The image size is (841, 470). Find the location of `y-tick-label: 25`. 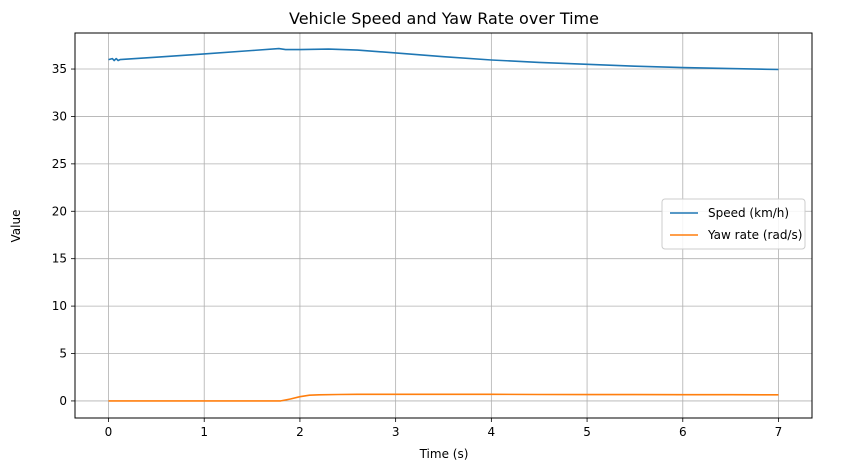

y-tick-label: 25 is located at coordinates (59, 164).